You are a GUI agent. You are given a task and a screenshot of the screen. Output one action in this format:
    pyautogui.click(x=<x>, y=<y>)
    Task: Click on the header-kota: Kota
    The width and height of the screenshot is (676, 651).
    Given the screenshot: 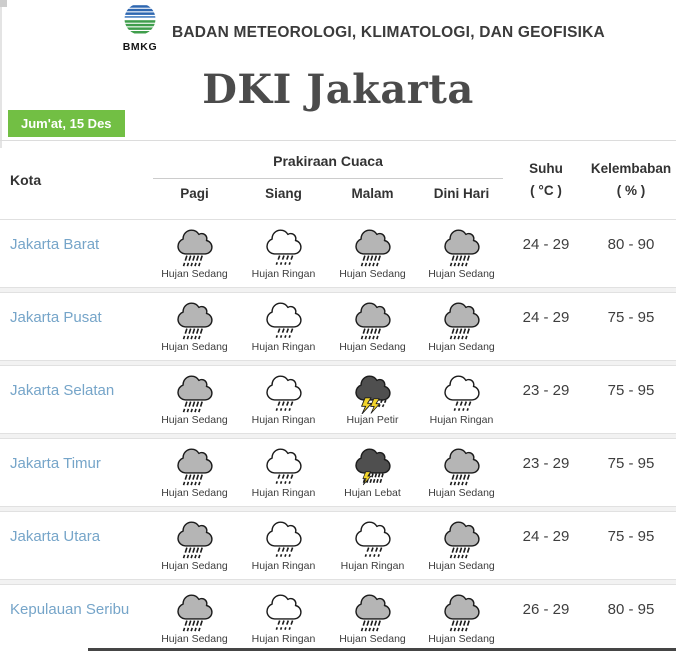 What is the action you would take?
    pyautogui.click(x=26, y=180)
    